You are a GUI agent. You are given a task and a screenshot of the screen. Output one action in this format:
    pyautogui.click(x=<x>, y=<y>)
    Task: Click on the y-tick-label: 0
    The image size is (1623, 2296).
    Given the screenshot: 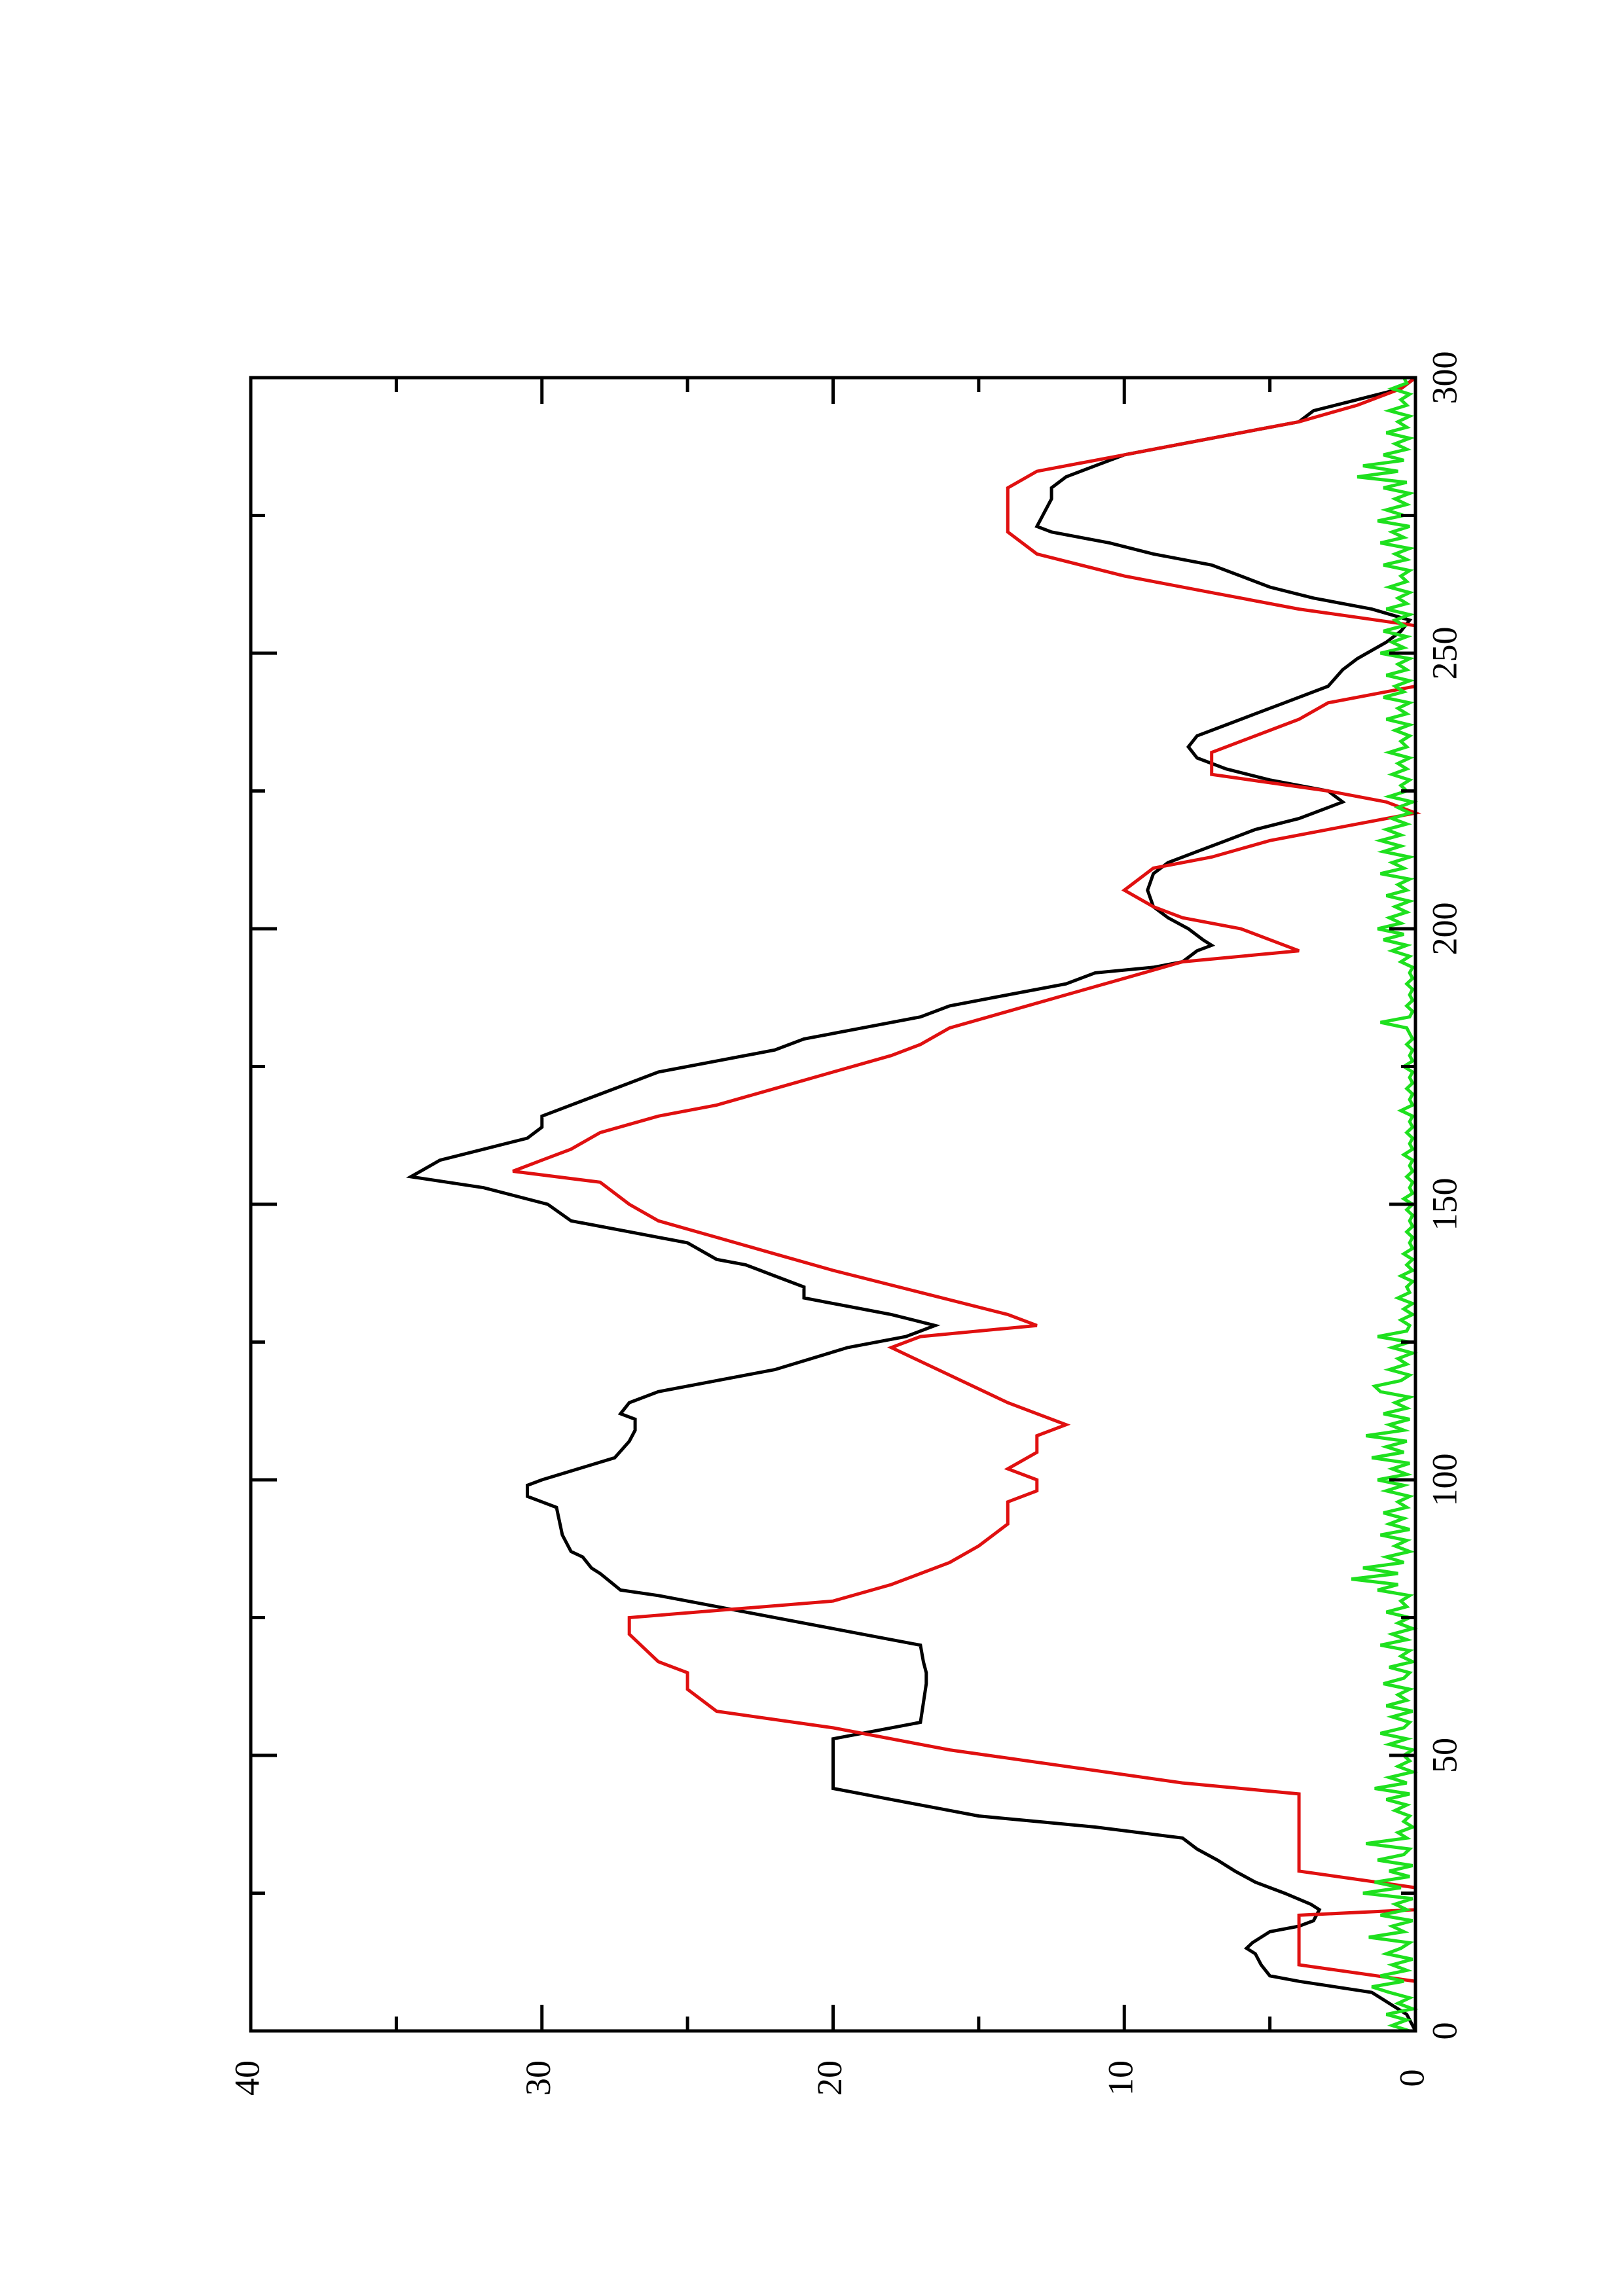 What is the action you would take?
    pyautogui.click(x=1411, y=2078)
    